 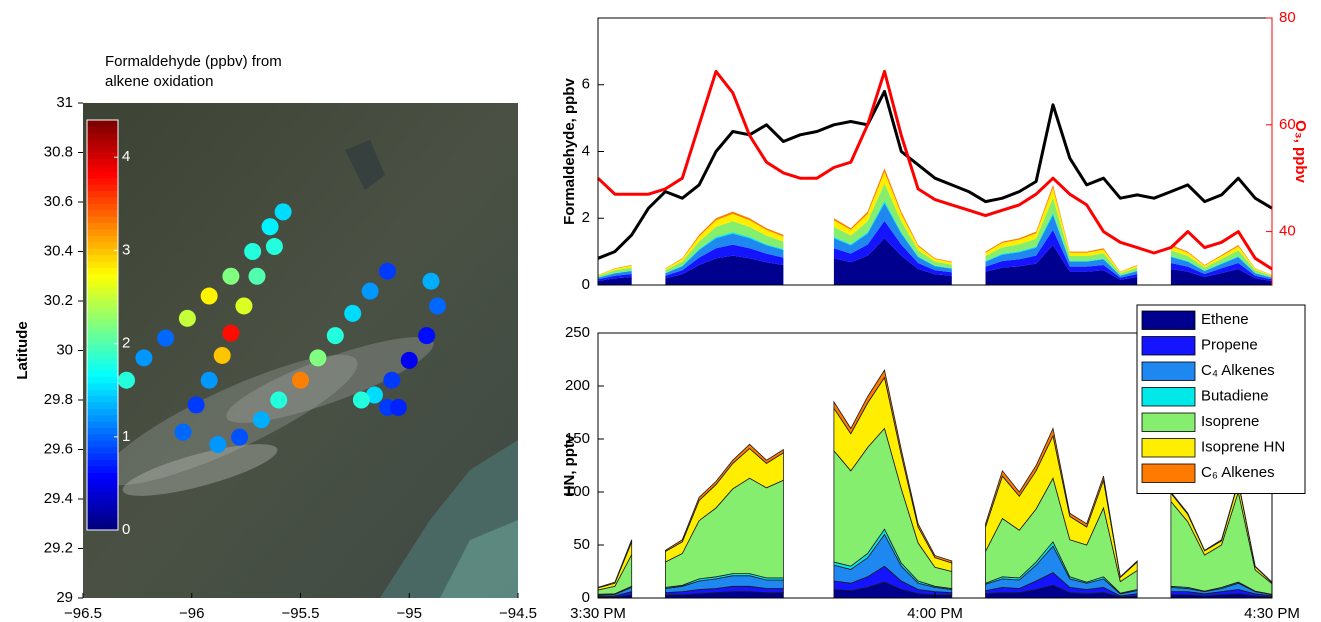 What do you see at coordinates (935, 613) in the screenshot?
I see `x-tick-label: 4:00 PM` at bounding box center [935, 613].